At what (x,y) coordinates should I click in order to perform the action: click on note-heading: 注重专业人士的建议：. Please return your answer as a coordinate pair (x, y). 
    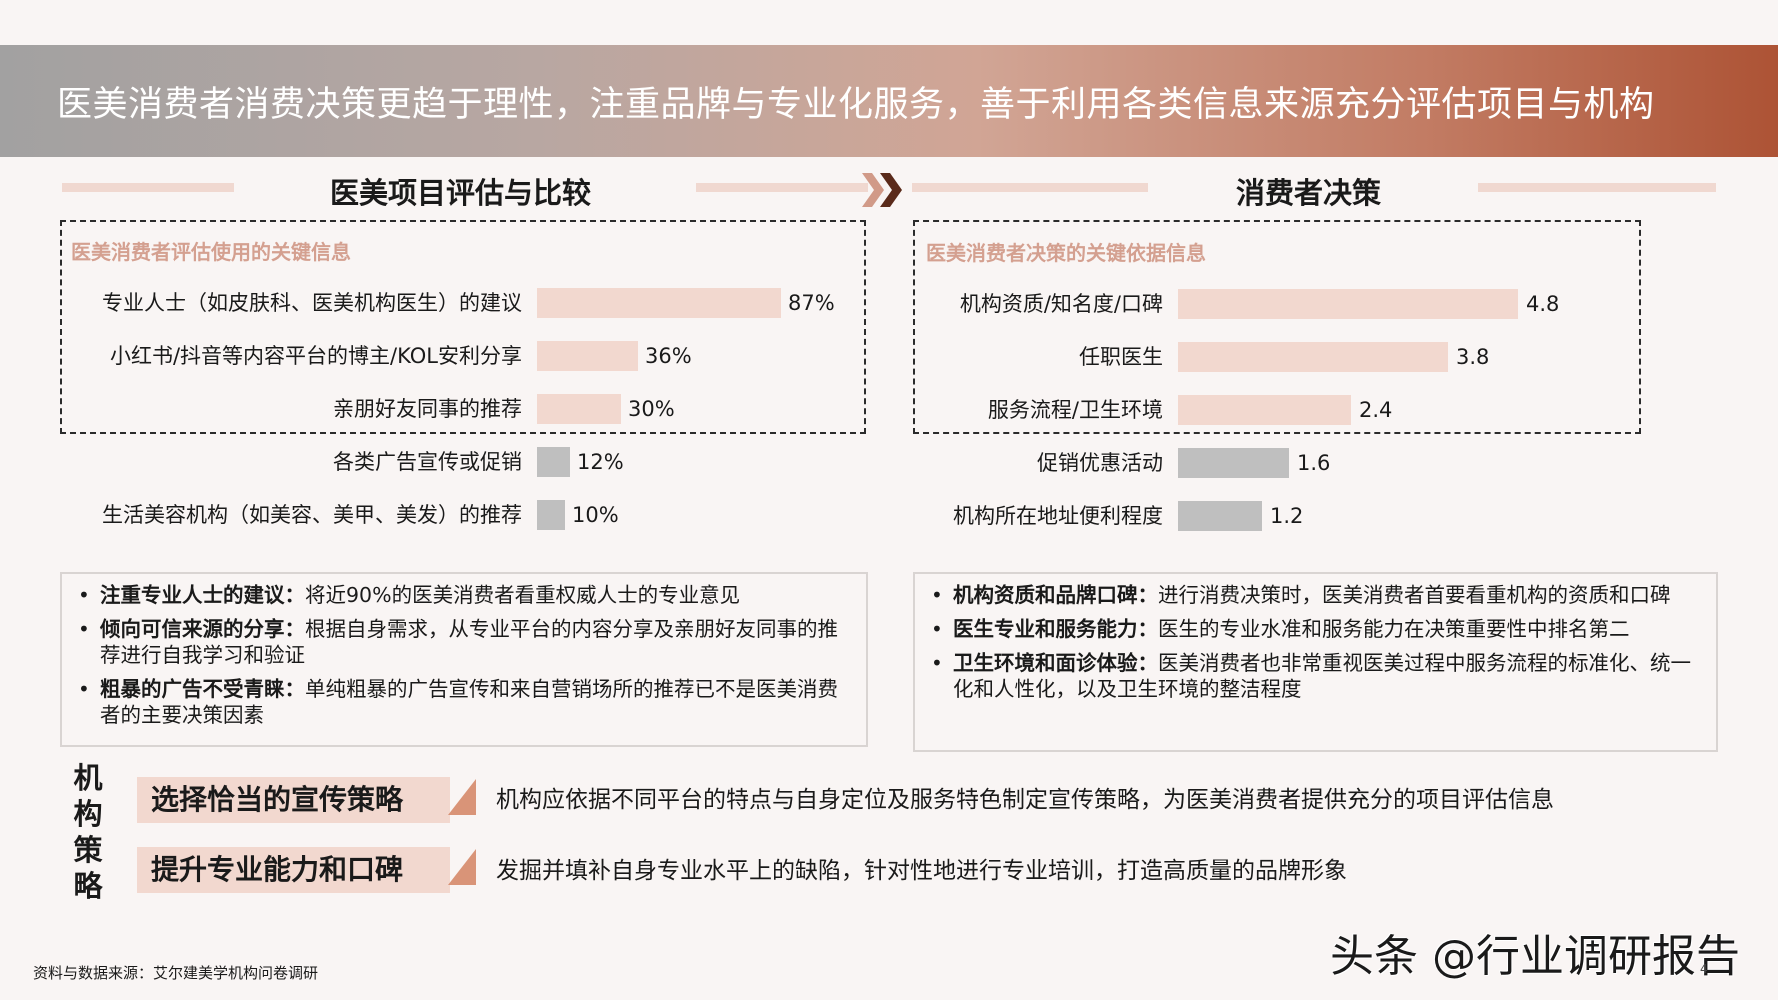
    Looking at the image, I should click on (202, 595).